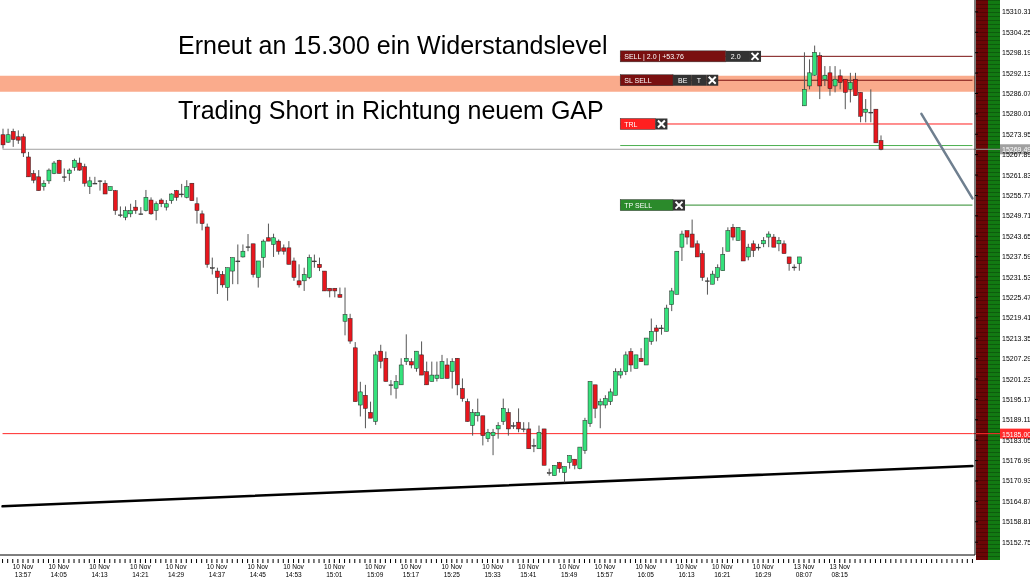 This screenshot has width=1030, height=579. Describe the element at coordinates (391, 110) in the screenshot. I see `text: Trading Short in Richtung neuem GAP` at that location.